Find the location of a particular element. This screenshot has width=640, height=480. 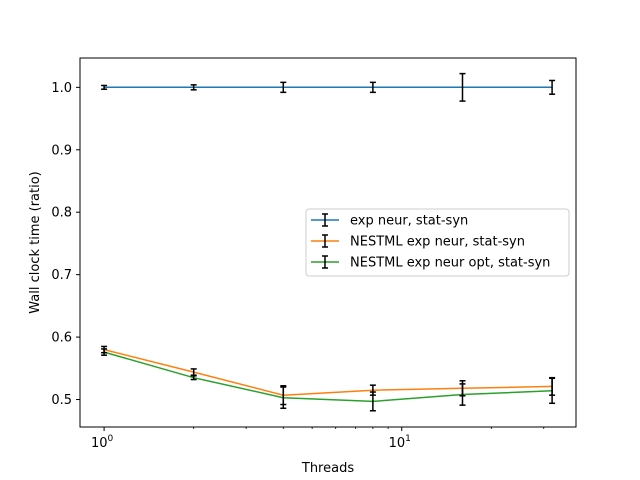

legend-box is located at coordinates (437, 242).